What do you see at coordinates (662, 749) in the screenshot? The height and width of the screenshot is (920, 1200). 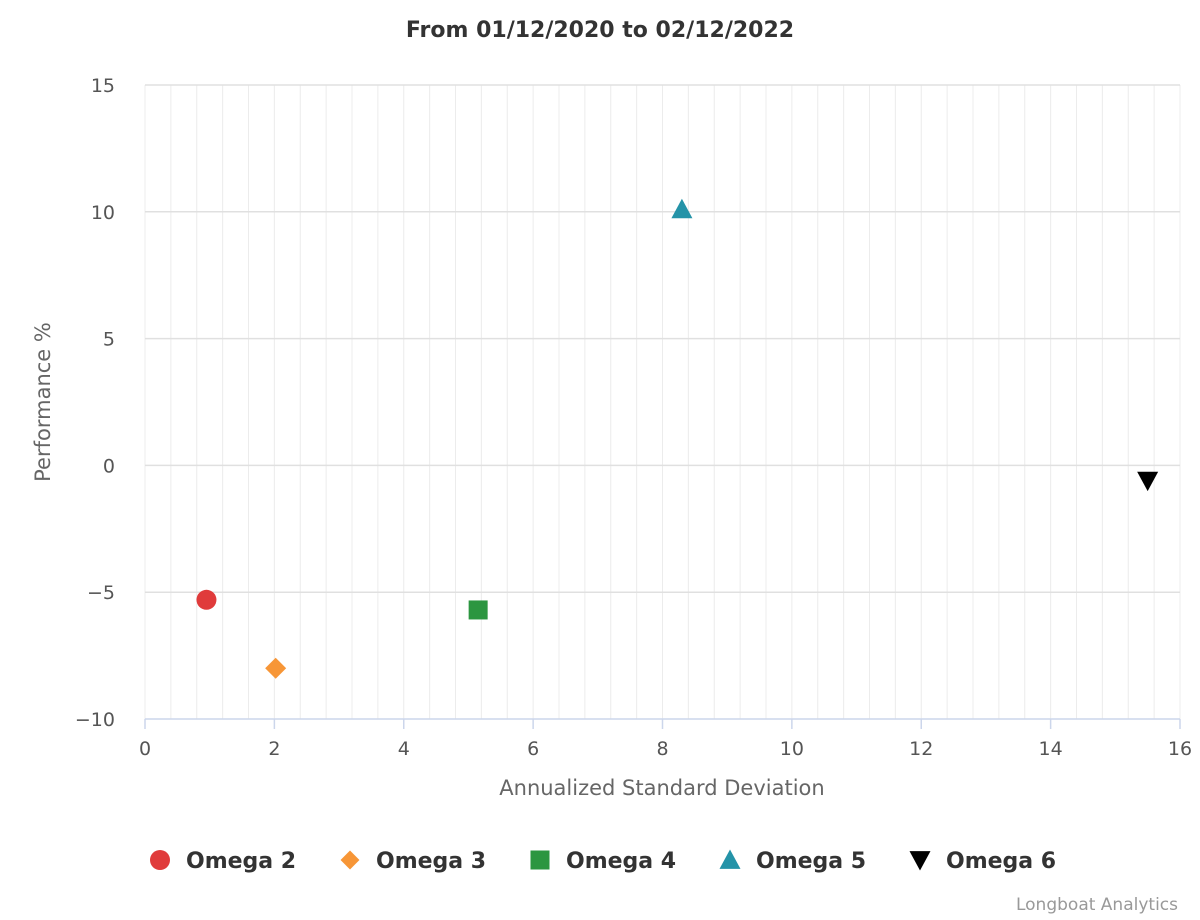 I see `x-tick-label: 8` at bounding box center [662, 749].